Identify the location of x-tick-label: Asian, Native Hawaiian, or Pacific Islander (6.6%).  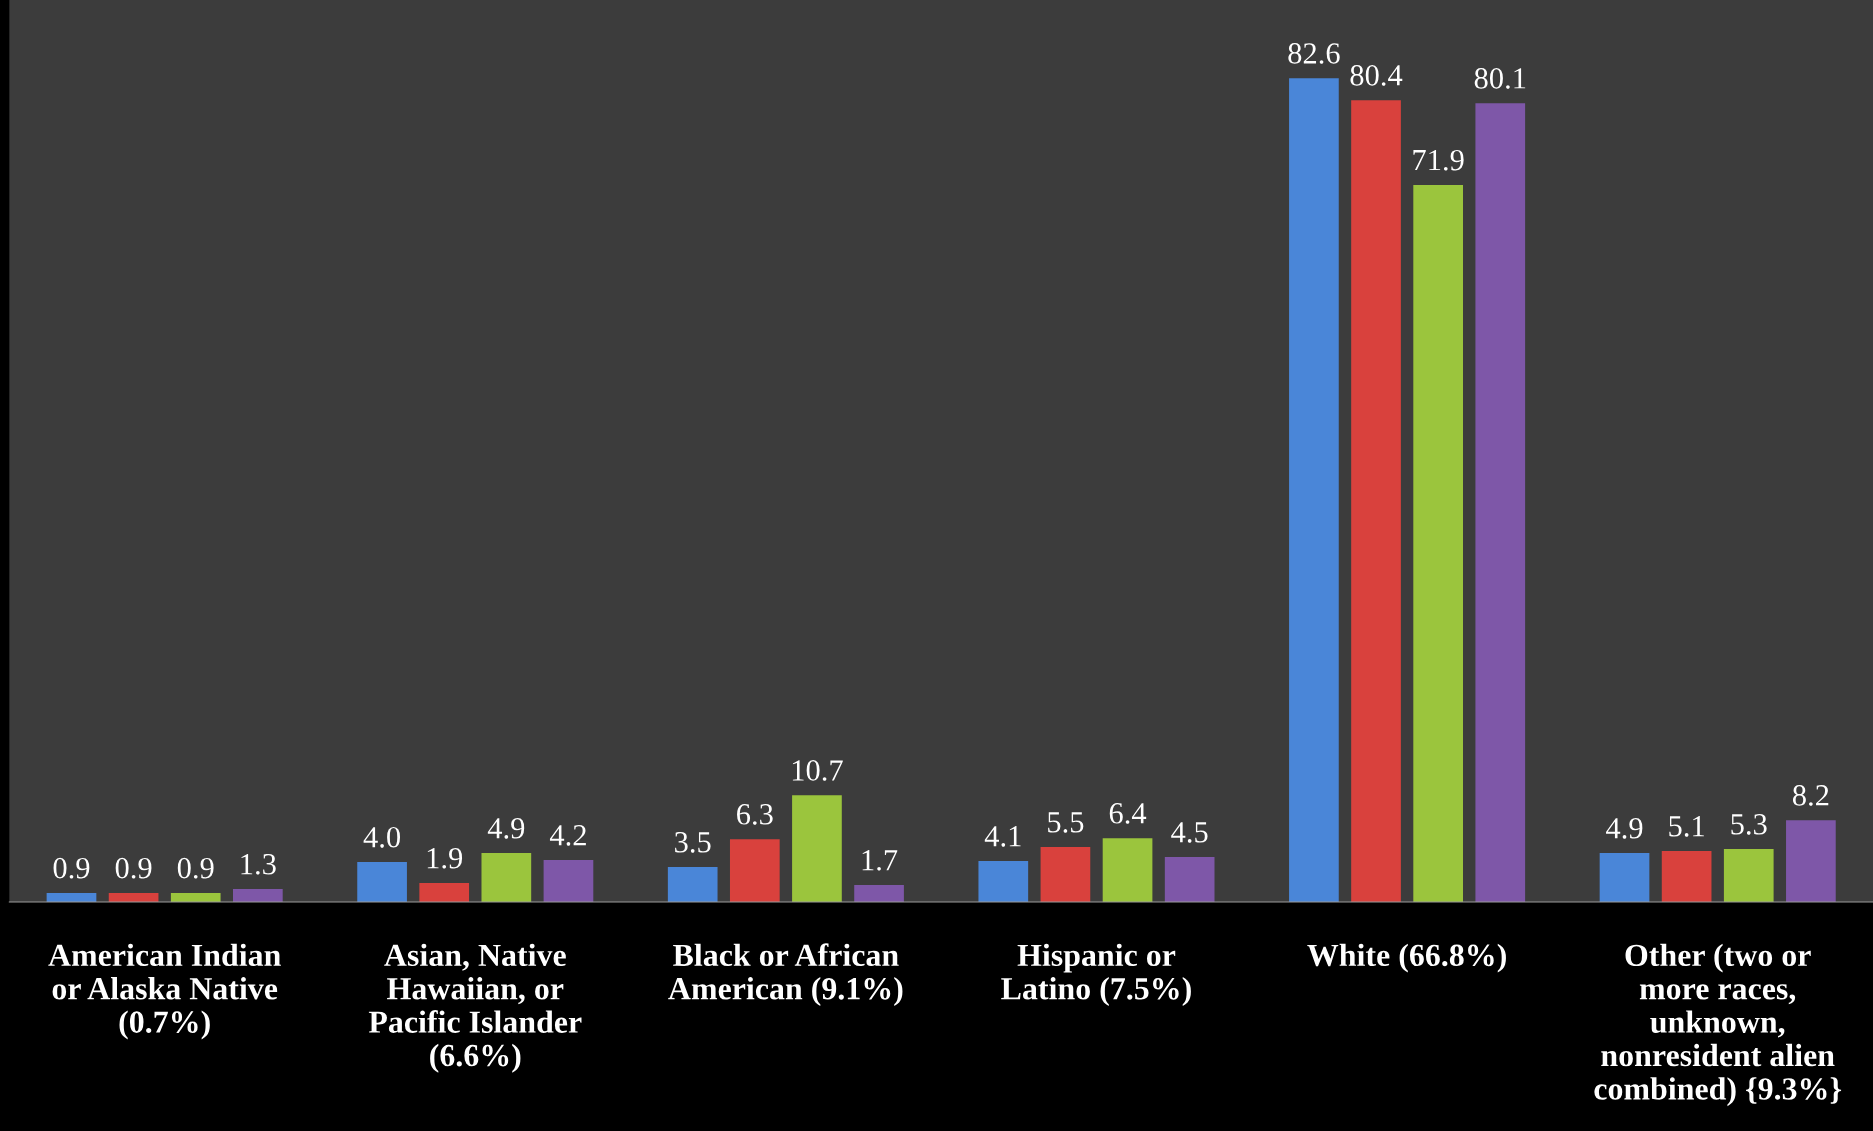
(475, 1008).